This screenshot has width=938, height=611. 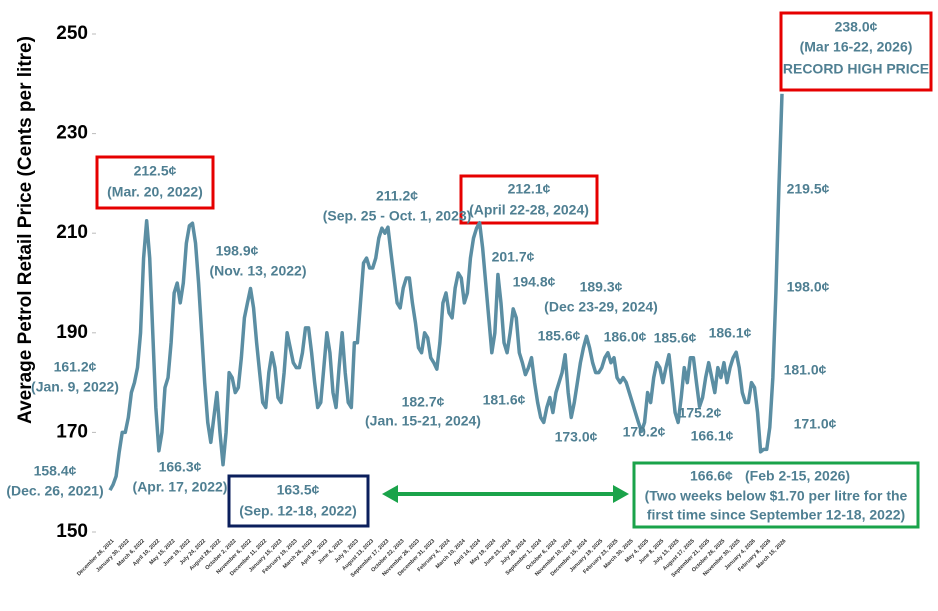 I want to click on y-tick-label: 210, so click(x=72, y=232).